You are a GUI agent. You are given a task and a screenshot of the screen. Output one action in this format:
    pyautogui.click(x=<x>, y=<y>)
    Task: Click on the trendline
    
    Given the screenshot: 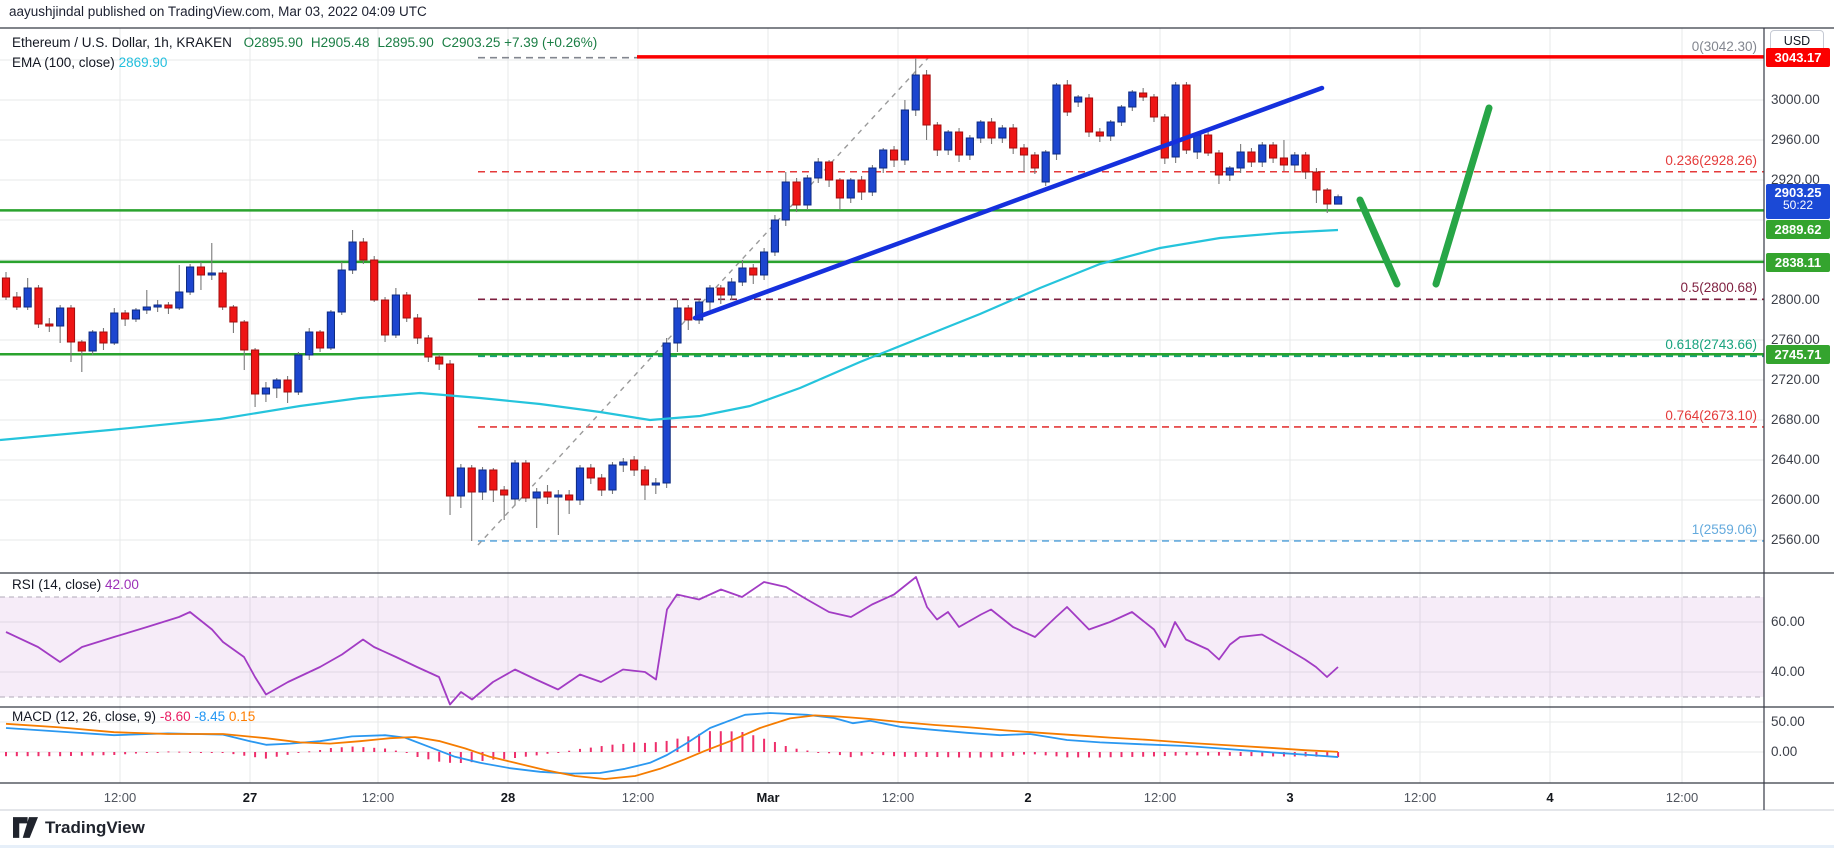 What is the action you would take?
    pyautogui.click(x=1008, y=203)
    